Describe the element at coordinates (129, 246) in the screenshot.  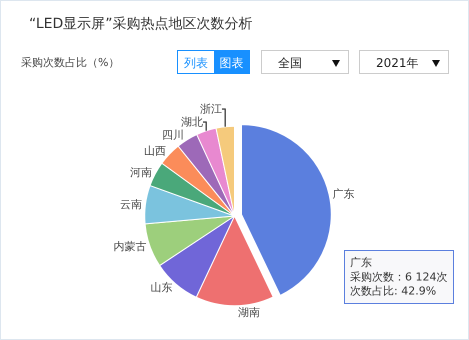
I see `slice-label: 内蒙古` at that location.